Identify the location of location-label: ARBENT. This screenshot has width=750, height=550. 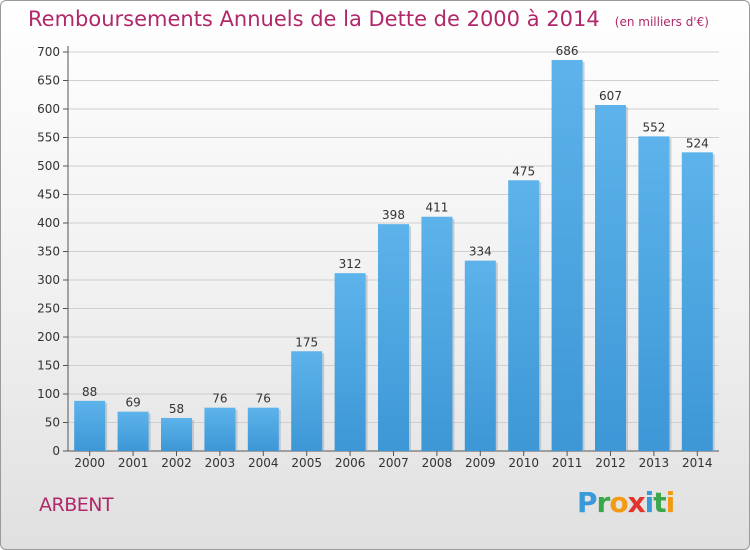
(76, 505).